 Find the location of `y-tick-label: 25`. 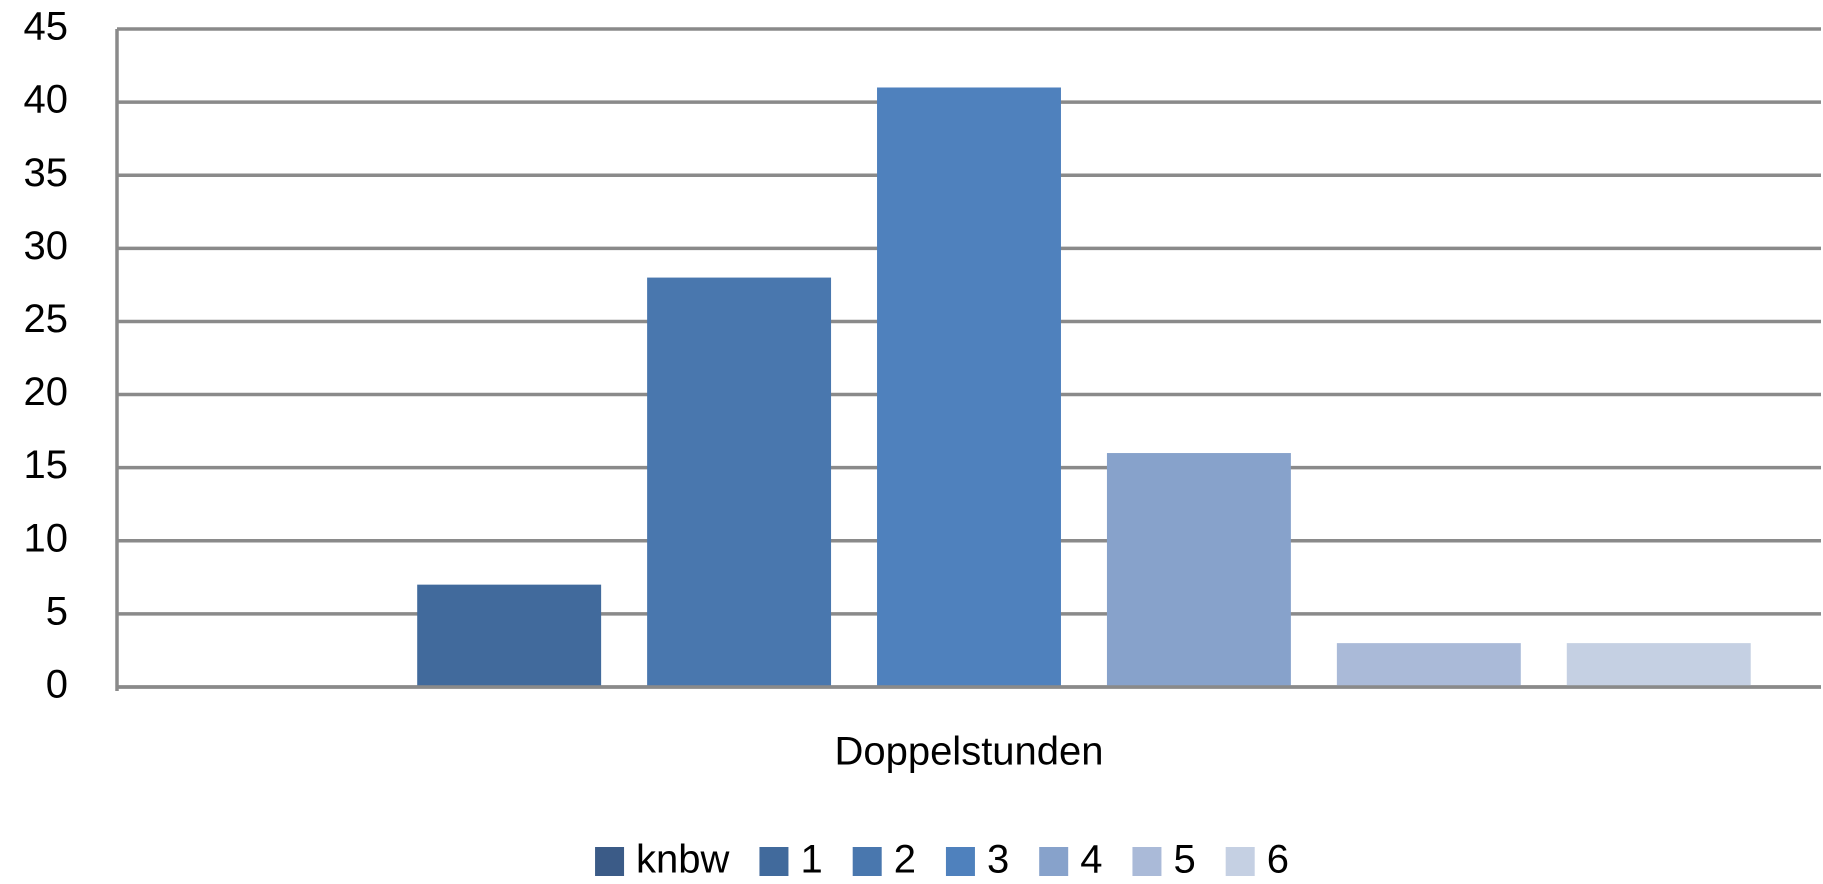

y-tick-label: 25 is located at coordinates (46, 319).